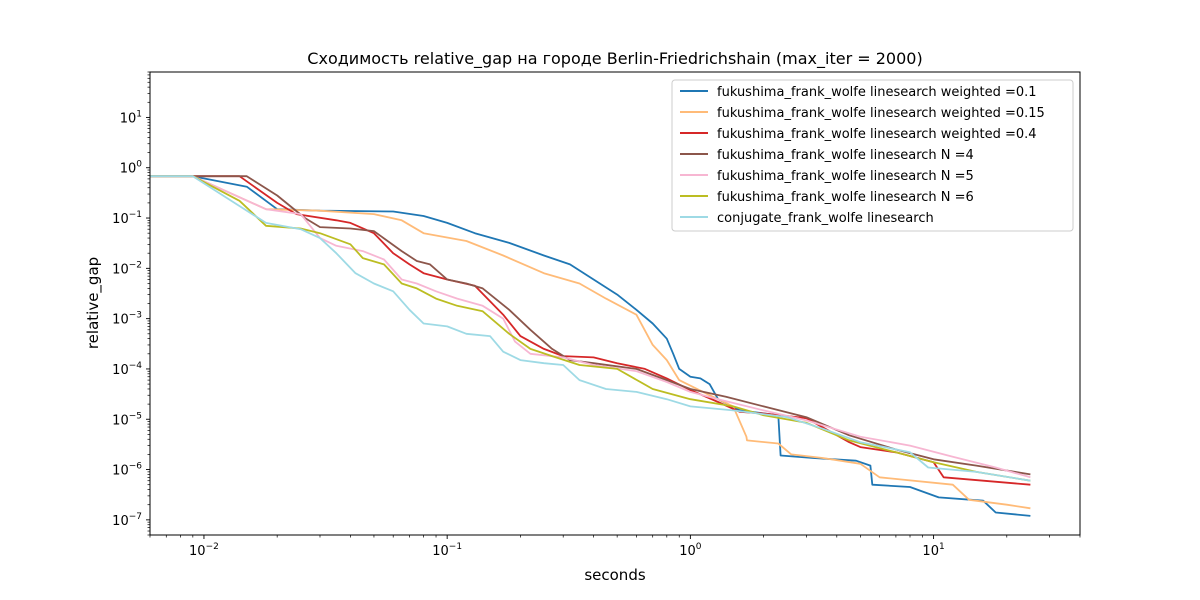  Describe the element at coordinates (127, 520) in the screenshot. I see `y-tick-label: 10⁻⁷` at that location.